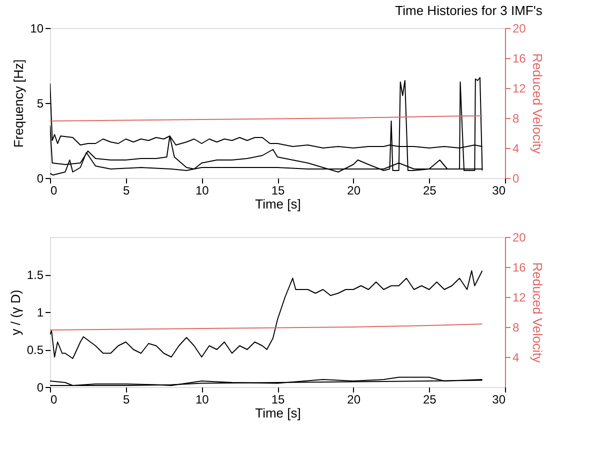 This screenshot has height=464, width=611. I want to click on y-axis-title: Frequency [Hz], so click(18, 103).